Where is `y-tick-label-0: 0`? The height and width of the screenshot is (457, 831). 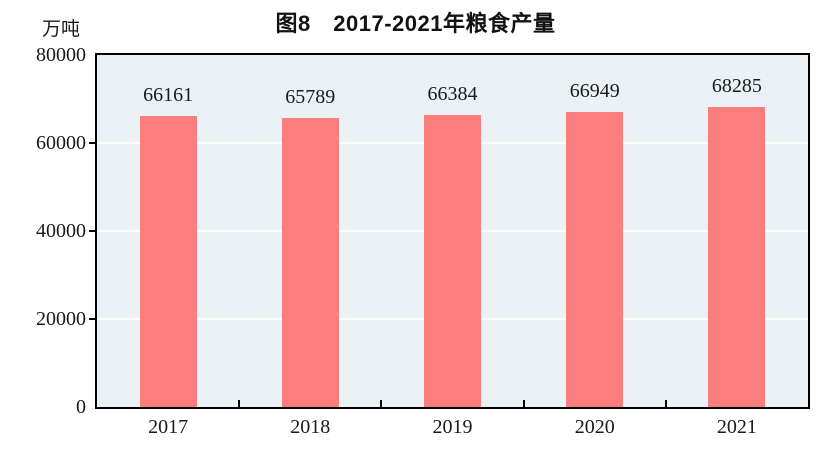
y-tick-label-0: 0 is located at coordinates (81, 407).